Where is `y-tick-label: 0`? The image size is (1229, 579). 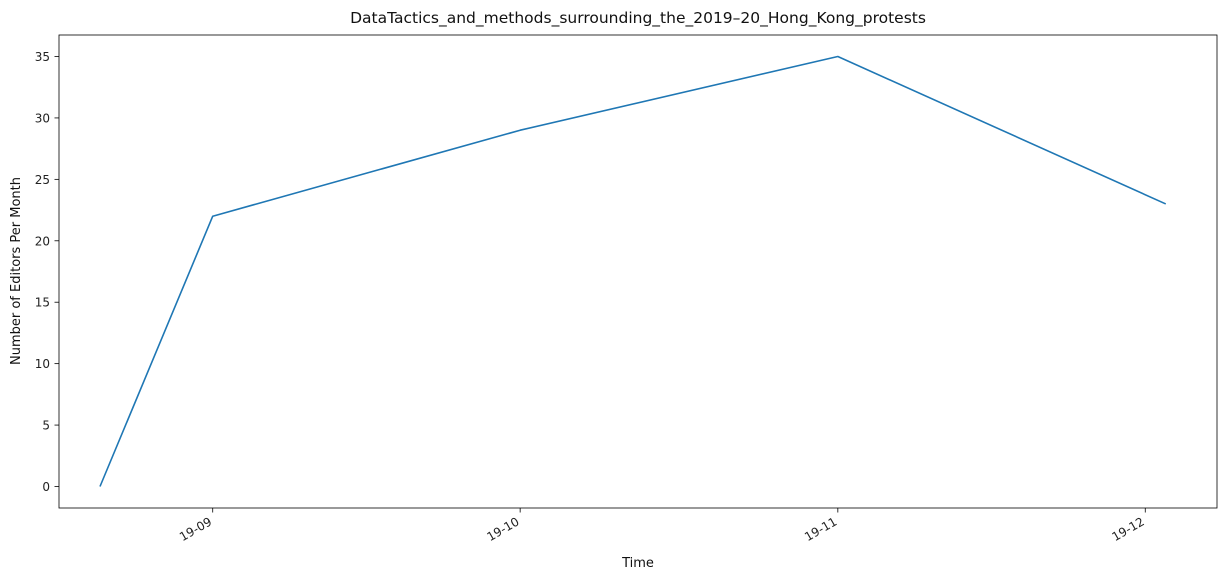 y-tick-label: 0 is located at coordinates (46, 487).